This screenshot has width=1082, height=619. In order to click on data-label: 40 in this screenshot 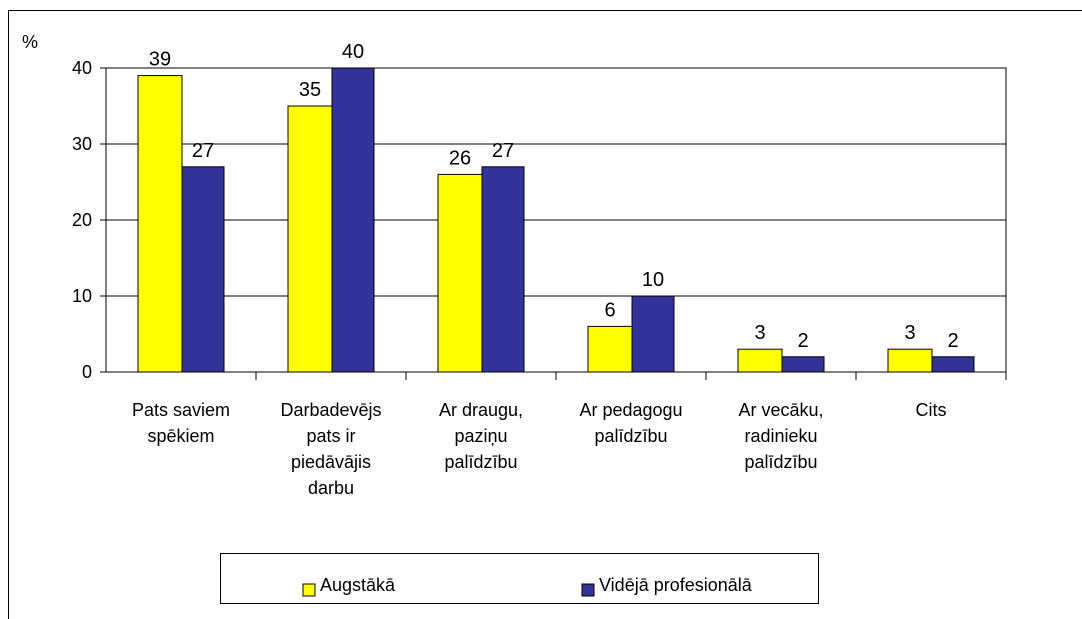, I will do `click(353, 52)`.